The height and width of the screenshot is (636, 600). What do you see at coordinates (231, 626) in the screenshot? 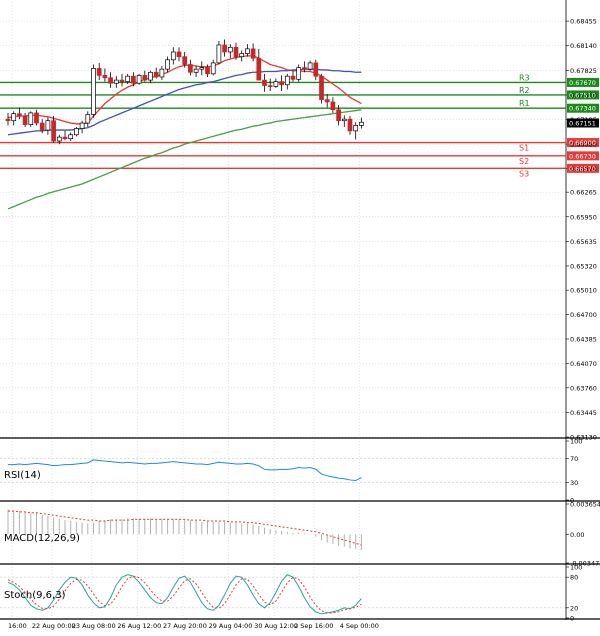
I see `x-tick-label: 29 Aug 04:00` at bounding box center [231, 626].